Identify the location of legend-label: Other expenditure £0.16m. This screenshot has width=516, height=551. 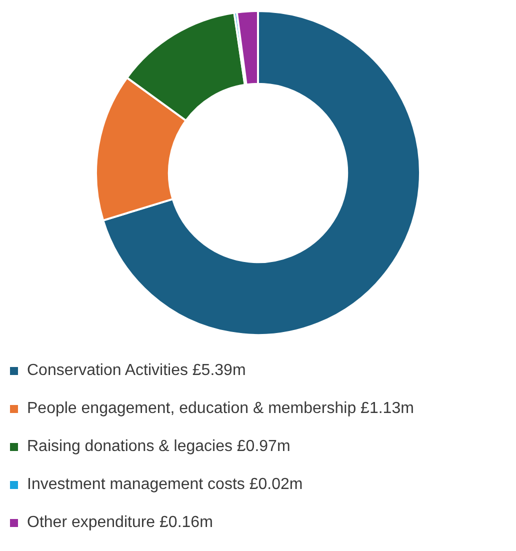
(120, 523).